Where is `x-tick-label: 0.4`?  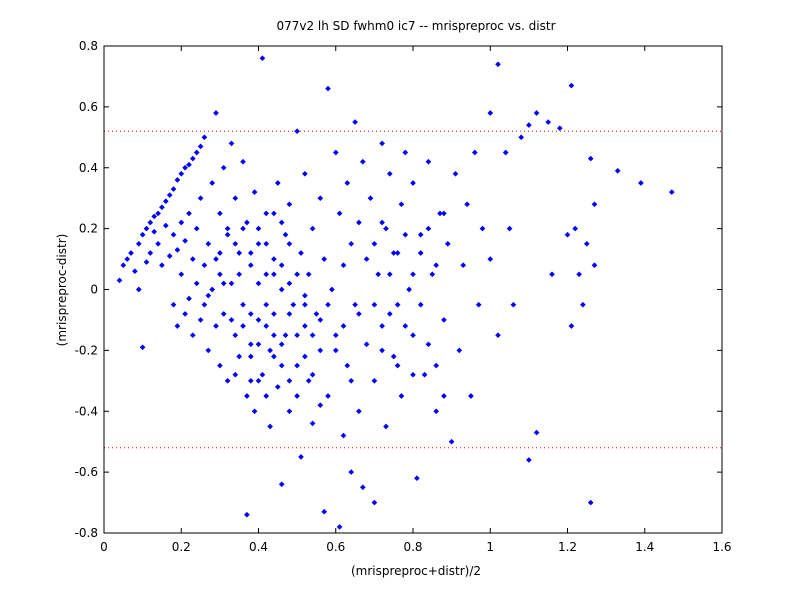
x-tick-label: 0.4 is located at coordinates (258, 547).